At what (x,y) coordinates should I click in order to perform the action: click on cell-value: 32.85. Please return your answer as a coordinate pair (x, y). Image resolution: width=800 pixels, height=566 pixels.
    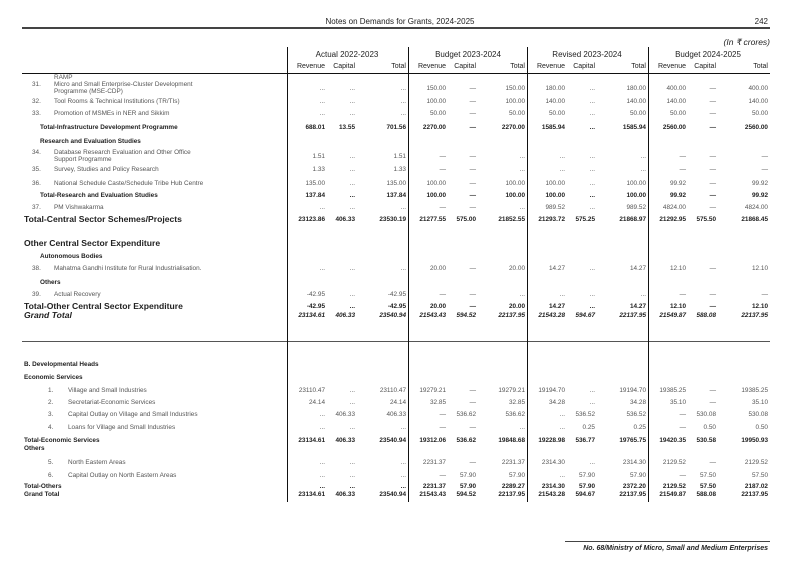
    Looking at the image, I should click on (517, 402).